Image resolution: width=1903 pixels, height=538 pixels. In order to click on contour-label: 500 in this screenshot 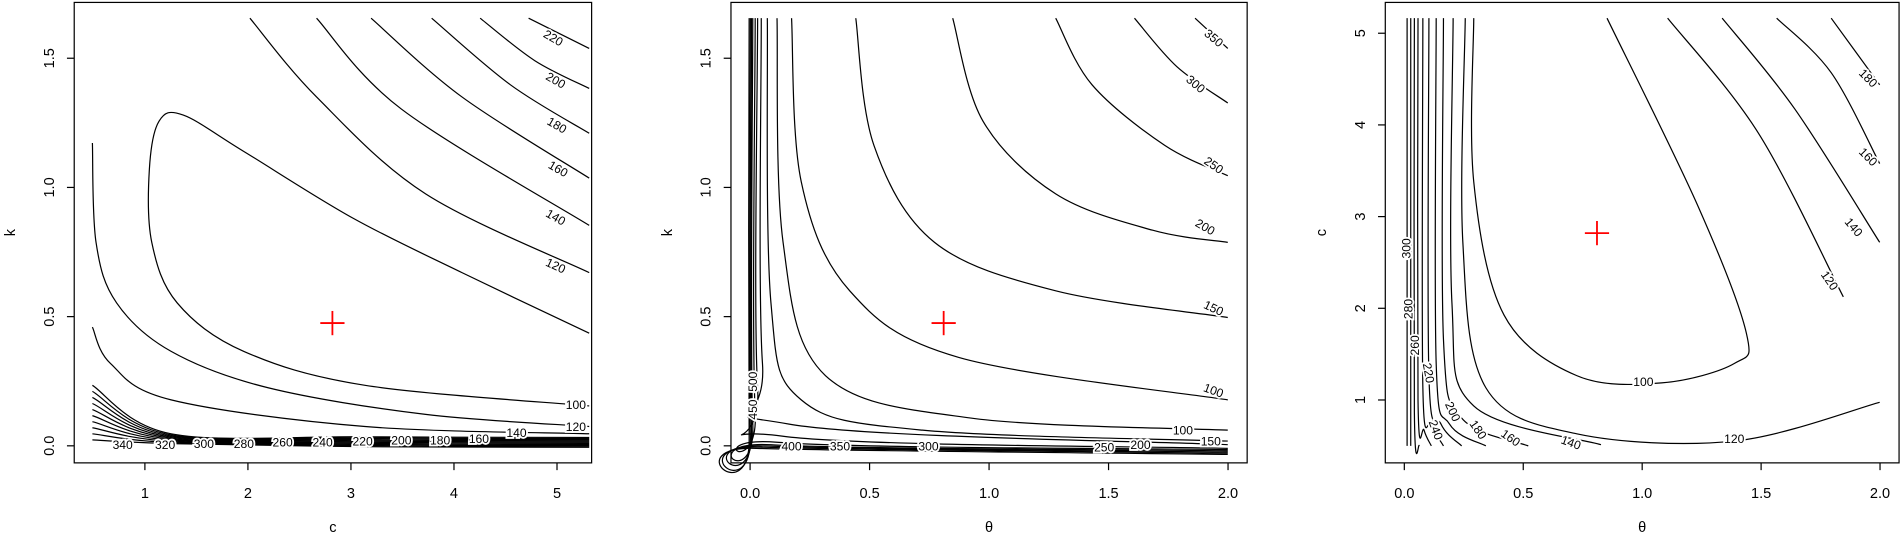, I will do `click(753, 381)`.